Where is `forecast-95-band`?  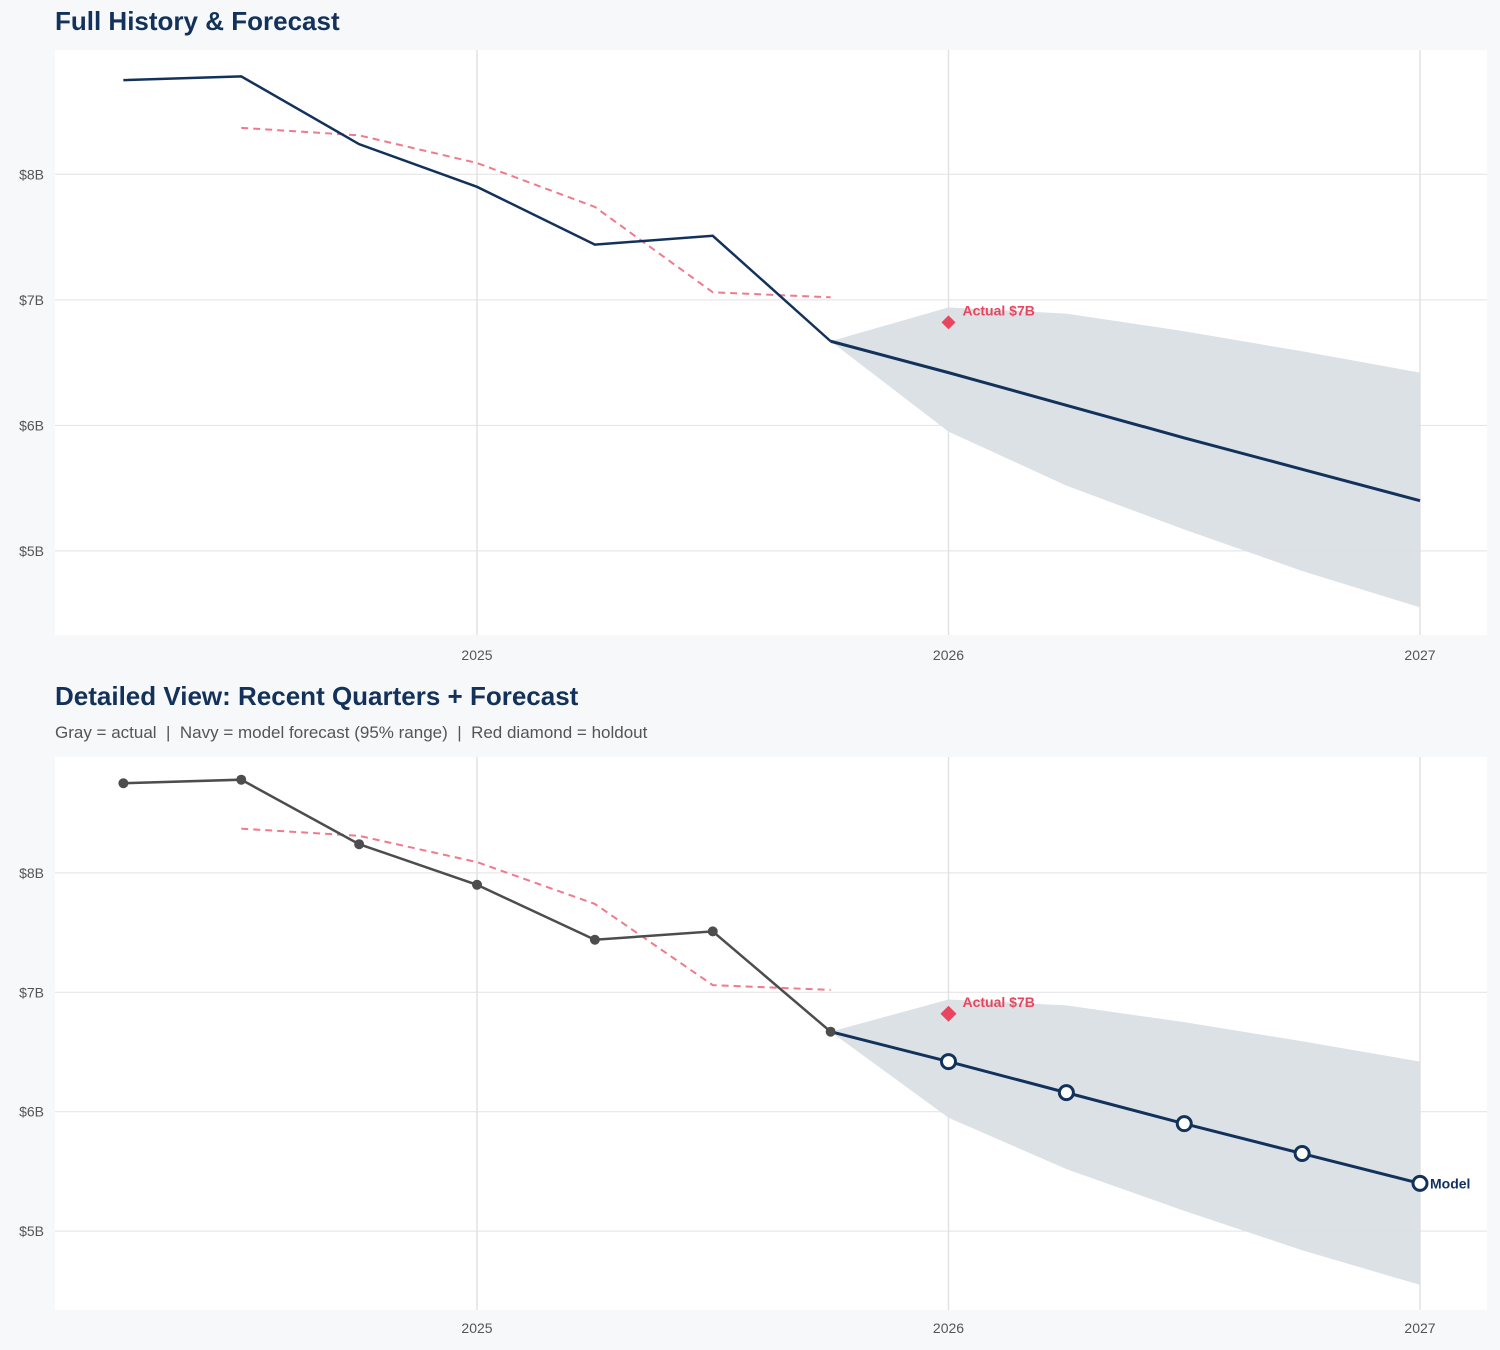 forecast-95-band is located at coordinates (1125, 457).